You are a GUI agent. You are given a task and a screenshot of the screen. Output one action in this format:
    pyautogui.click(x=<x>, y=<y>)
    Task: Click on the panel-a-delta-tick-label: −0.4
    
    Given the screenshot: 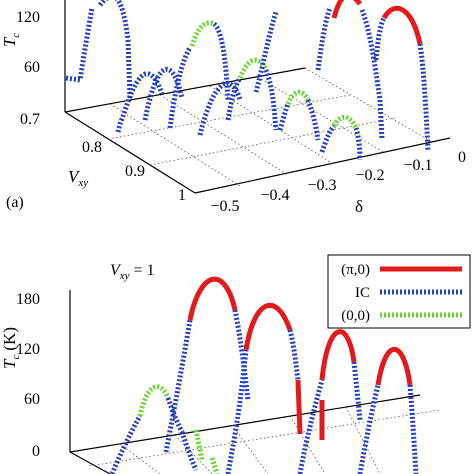 What is the action you would take?
    pyautogui.click(x=274, y=195)
    